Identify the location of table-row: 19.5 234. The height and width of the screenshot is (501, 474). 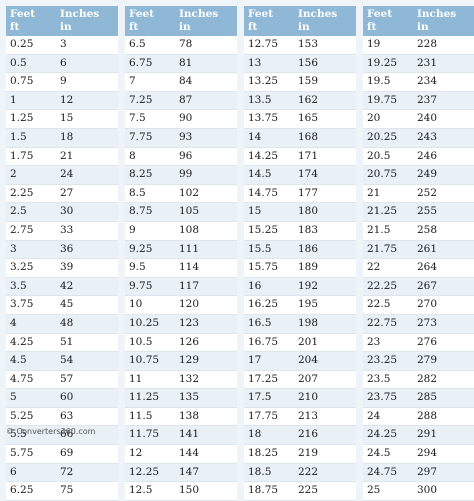
(418, 82).